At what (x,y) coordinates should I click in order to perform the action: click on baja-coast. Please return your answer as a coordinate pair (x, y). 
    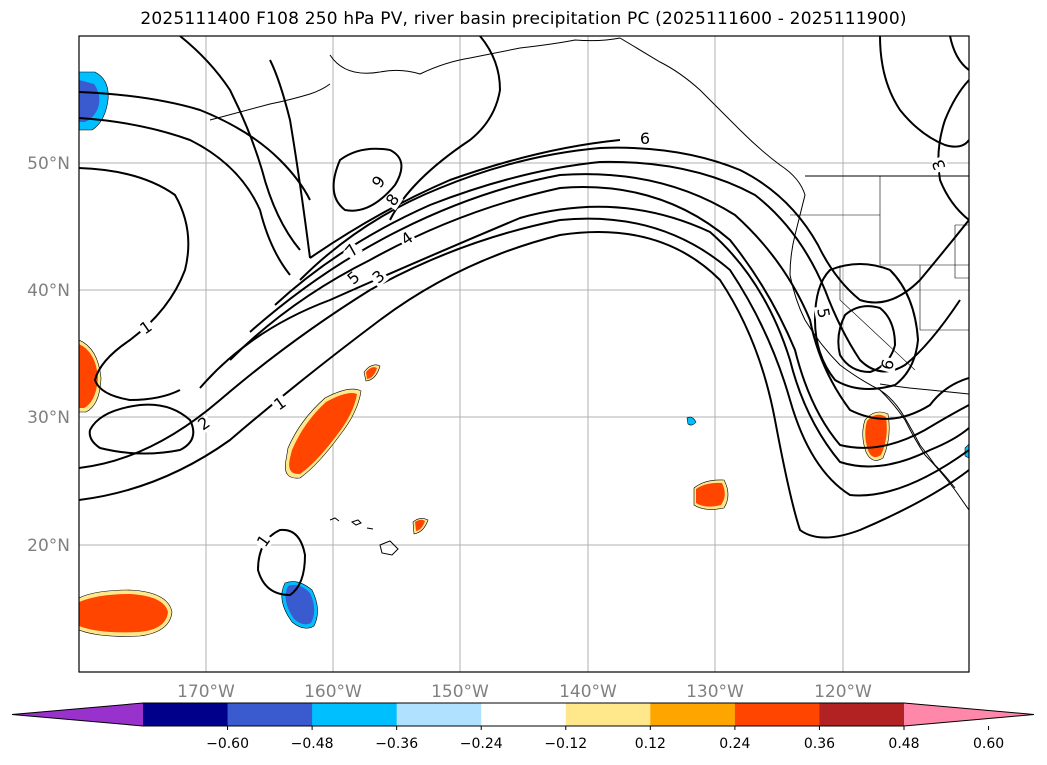
    Looking at the image, I should click on (917, 439).